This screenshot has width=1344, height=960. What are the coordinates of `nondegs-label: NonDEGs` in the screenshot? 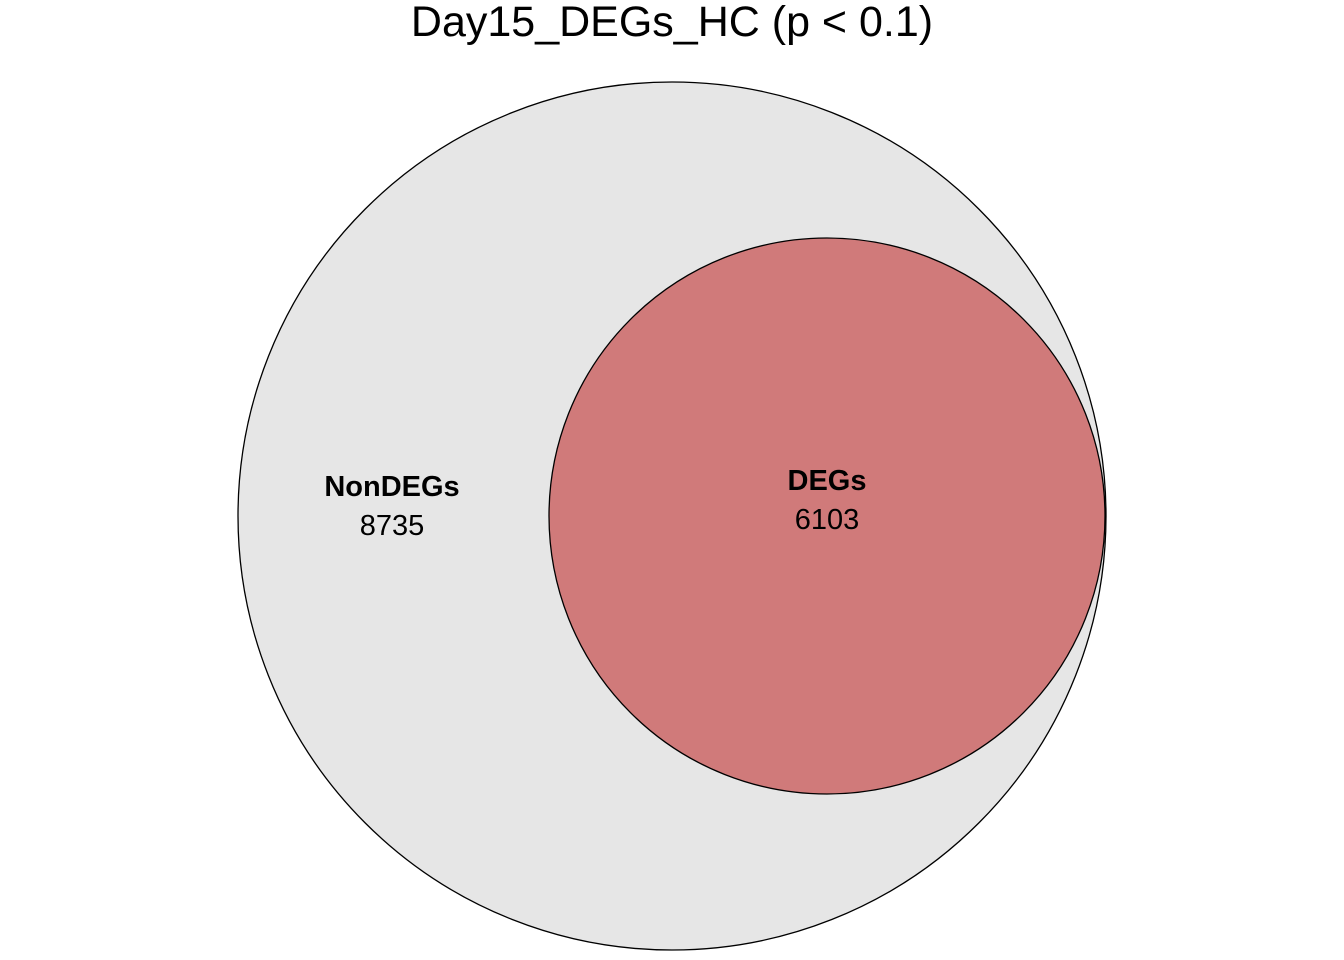 It's located at (391, 487).